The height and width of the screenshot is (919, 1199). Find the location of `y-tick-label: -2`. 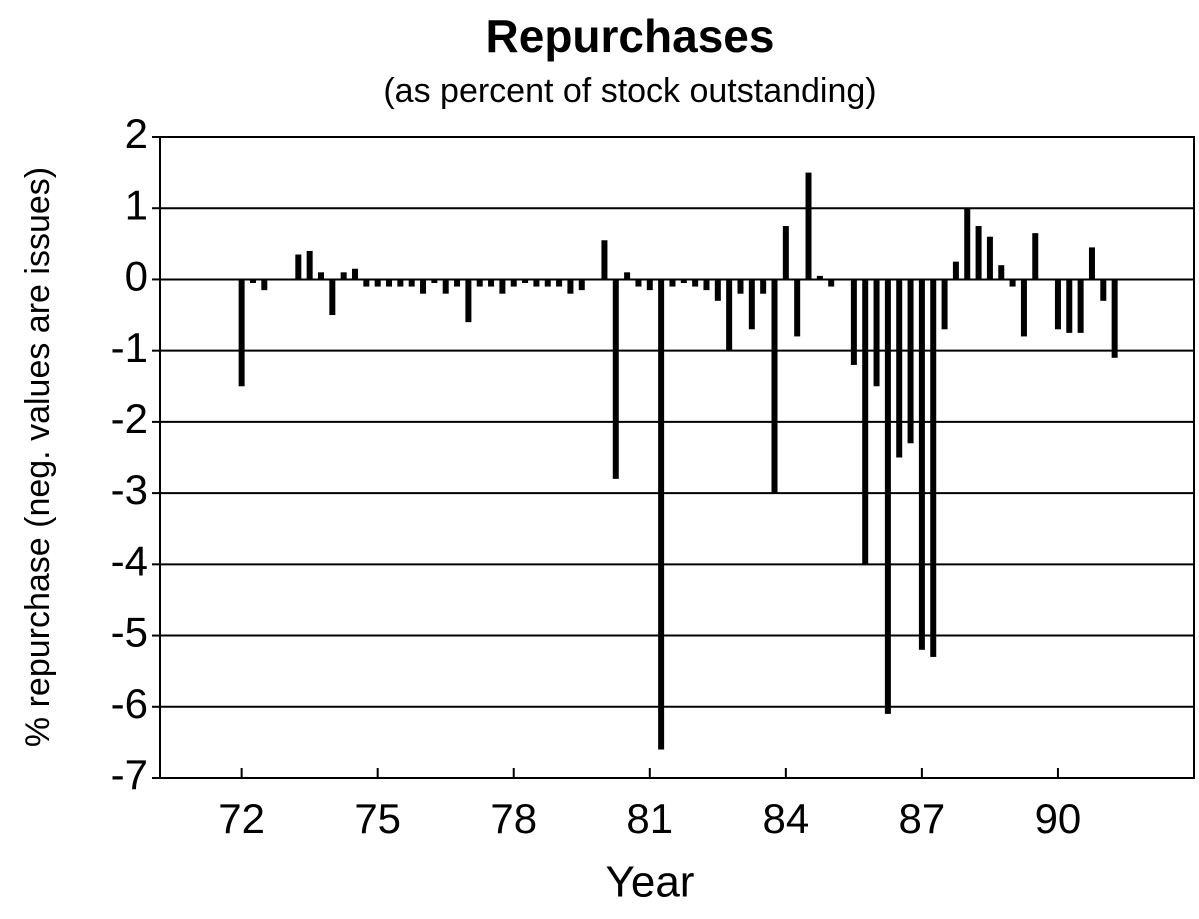

y-tick-label: -2 is located at coordinates (129, 418).